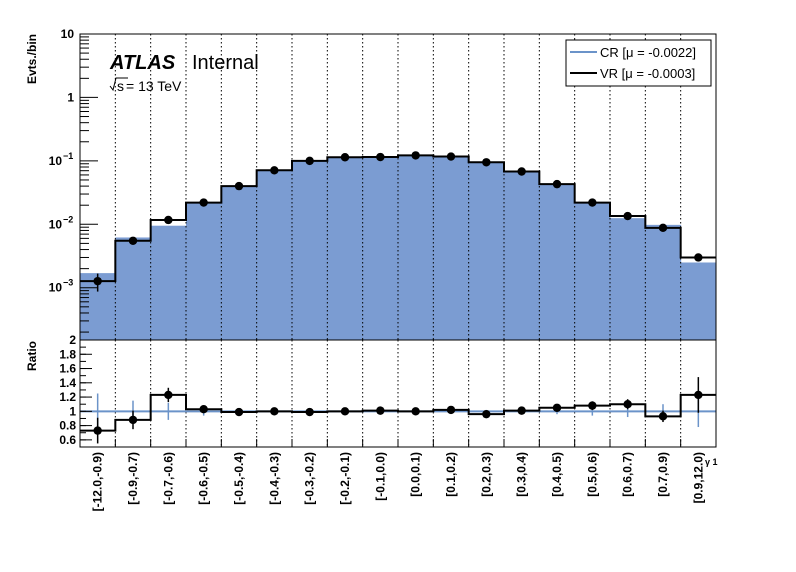 The width and height of the screenshot is (796, 572). I want to click on atlas-status-label: Internal, so click(225, 63).